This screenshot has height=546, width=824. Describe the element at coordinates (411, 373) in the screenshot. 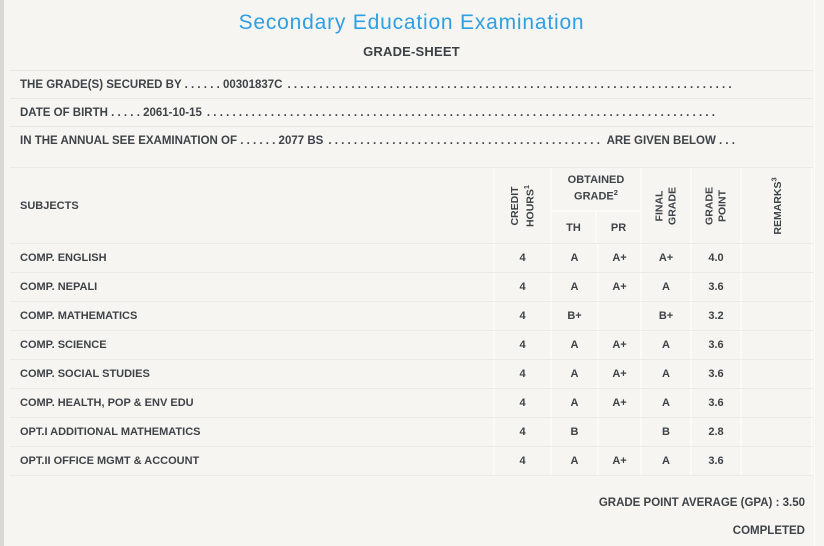

I see `table-row: COMP. SOCIAL STUDIES 4 A A+ A 3.6` at that location.